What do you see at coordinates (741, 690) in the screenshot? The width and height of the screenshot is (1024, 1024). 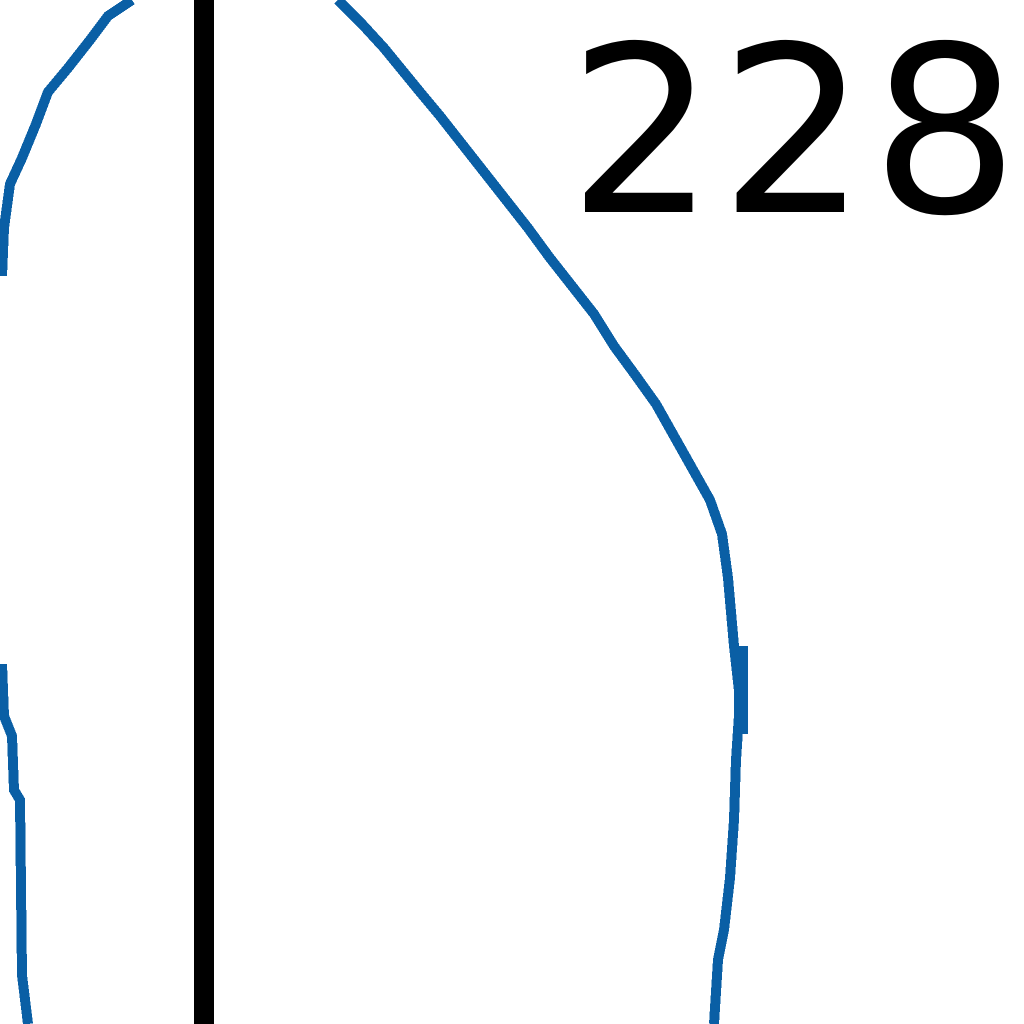 I see `contour-line-right-thick` at bounding box center [741, 690].